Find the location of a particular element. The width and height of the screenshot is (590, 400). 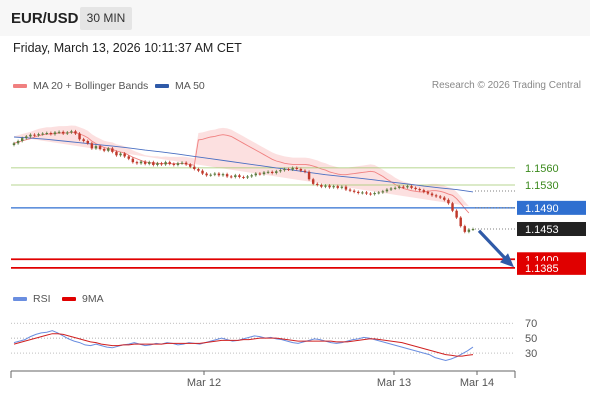

level-label-1.1560: 1.1560 is located at coordinates (542, 169).